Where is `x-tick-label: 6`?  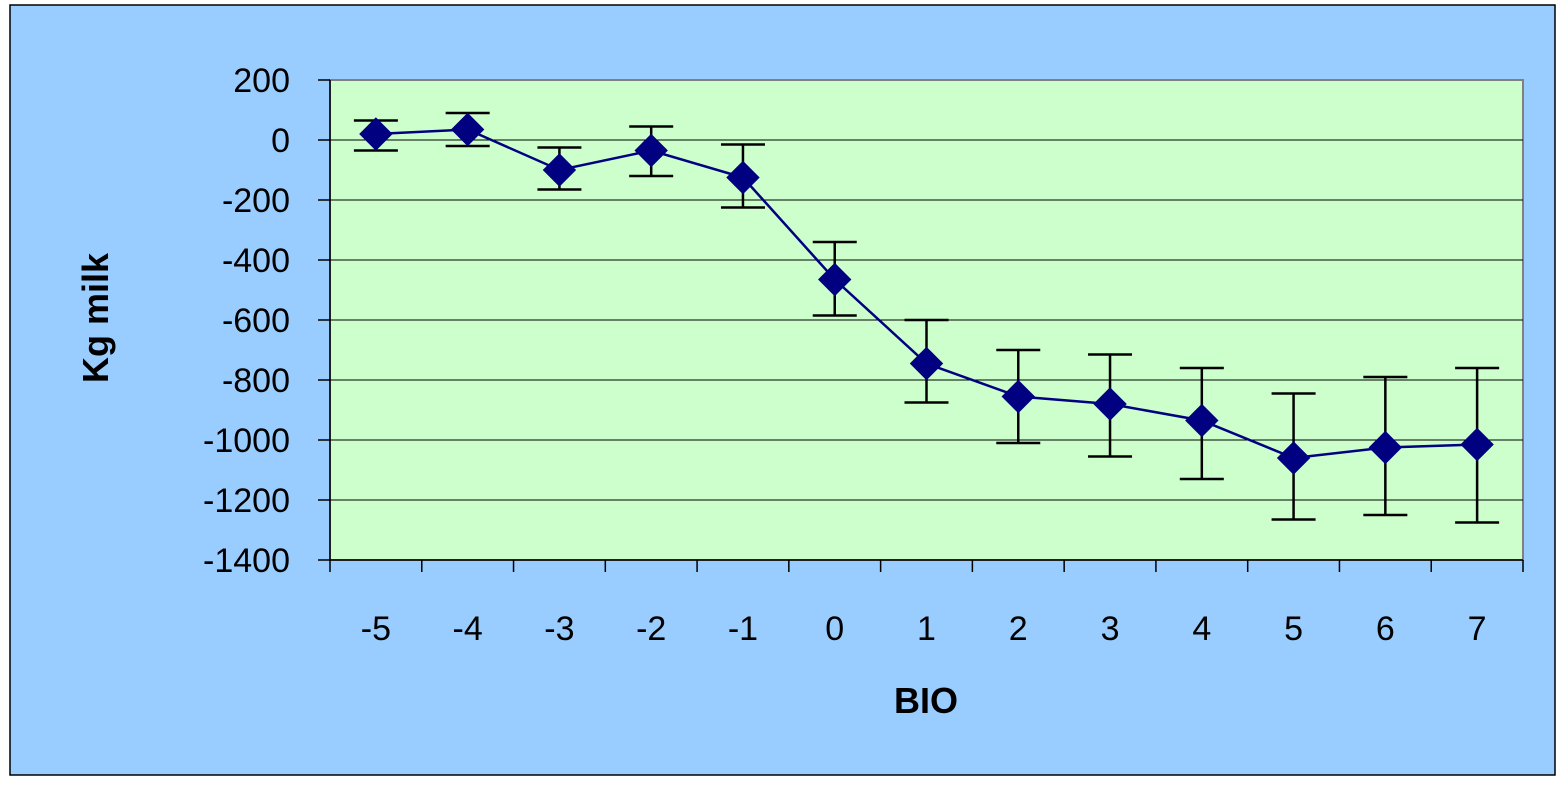 x-tick-label: 6 is located at coordinates (1385, 629).